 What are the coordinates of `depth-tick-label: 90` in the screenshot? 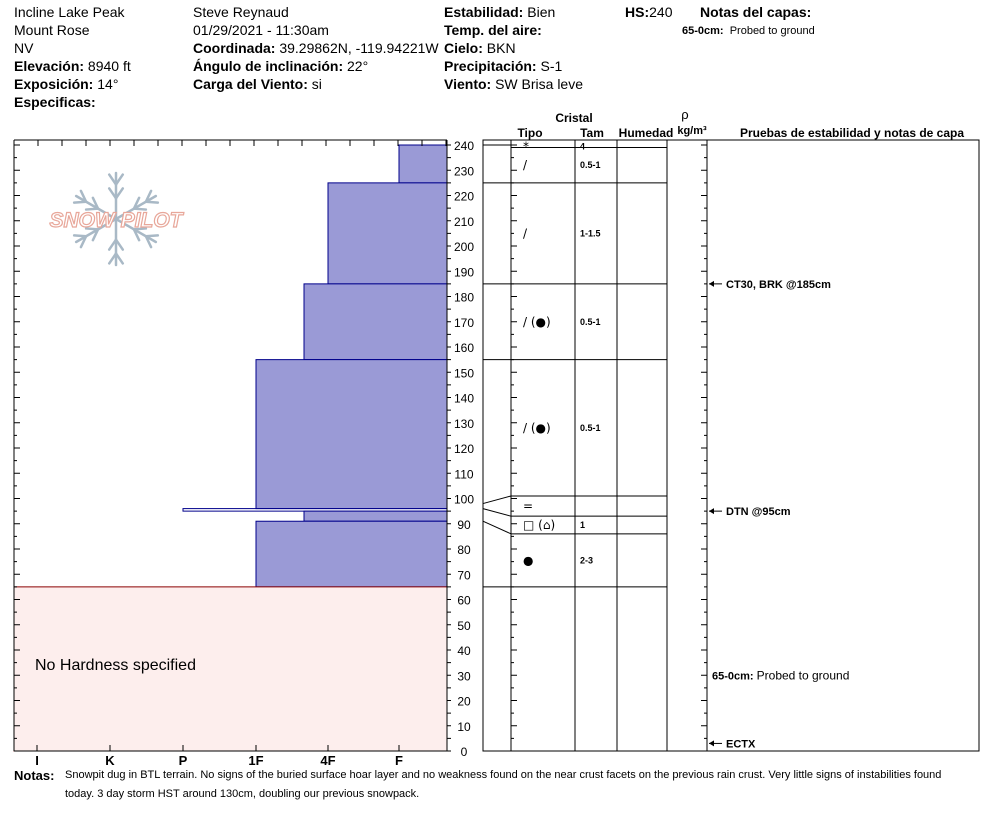 It's located at (464, 525).